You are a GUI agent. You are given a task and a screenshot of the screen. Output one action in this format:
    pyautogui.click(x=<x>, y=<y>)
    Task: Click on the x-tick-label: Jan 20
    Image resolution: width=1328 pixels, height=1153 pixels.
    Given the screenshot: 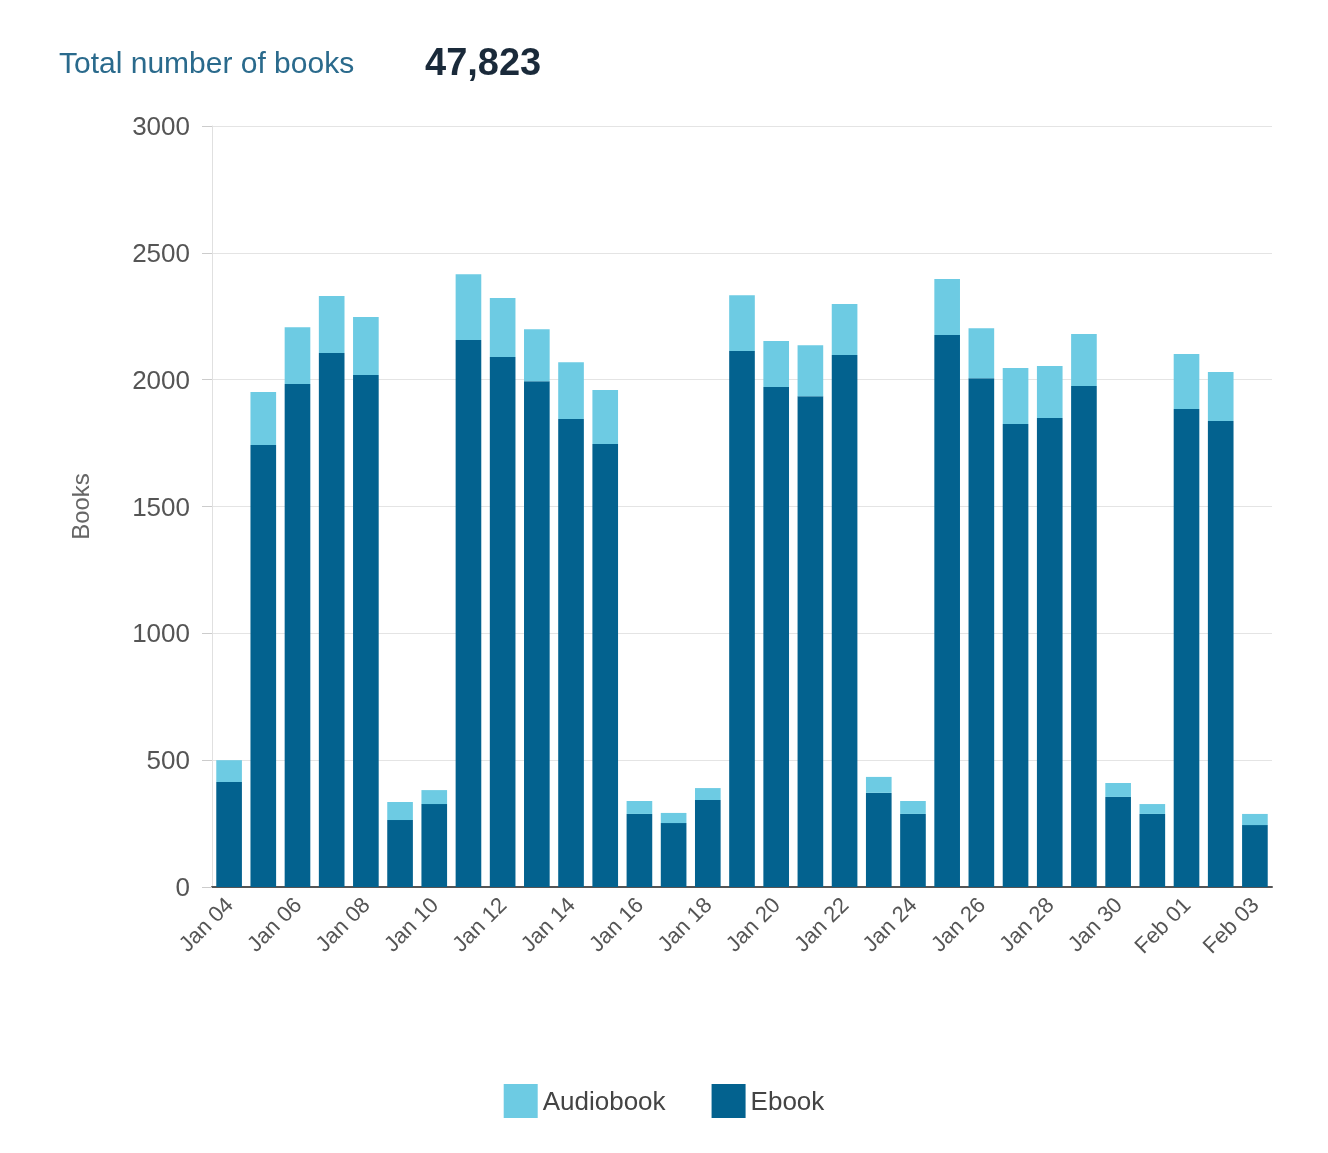 What is the action you would take?
    pyautogui.click(x=753, y=924)
    